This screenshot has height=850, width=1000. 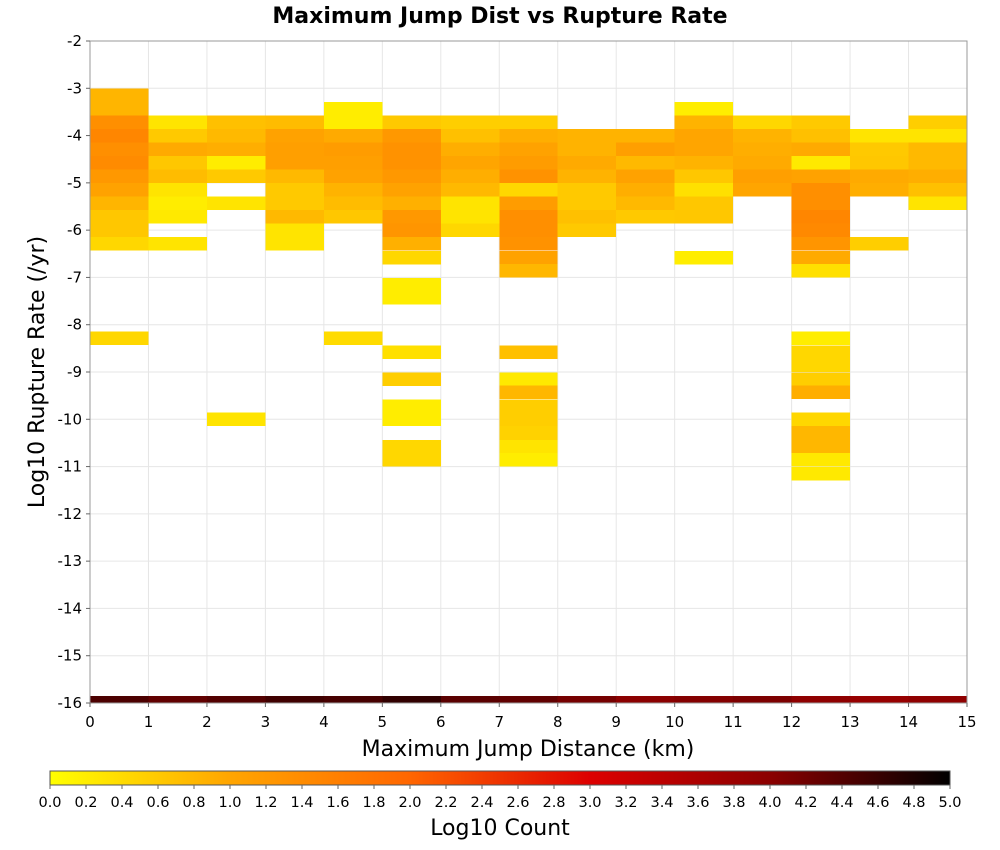 I want to click on x-tick-label: 4, so click(x=324, y=722).